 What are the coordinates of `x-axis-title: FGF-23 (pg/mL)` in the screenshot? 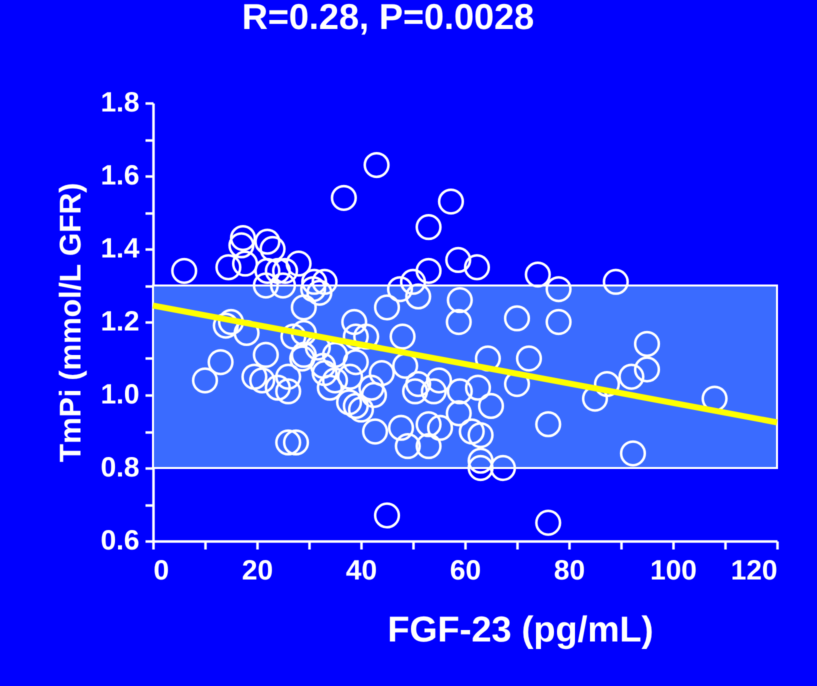 It's located at (521, 629).